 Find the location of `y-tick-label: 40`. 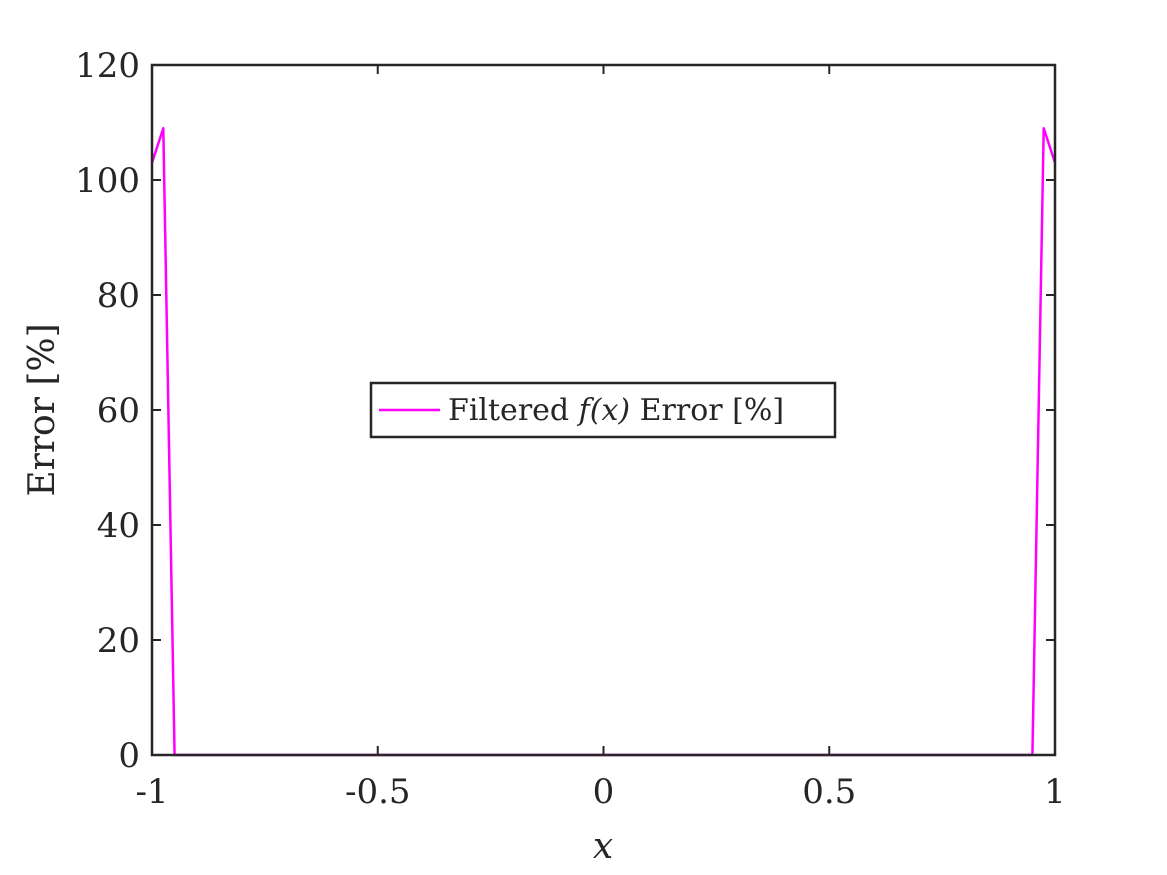

y-tick-label: 40 is located at coordinates (118, 526).